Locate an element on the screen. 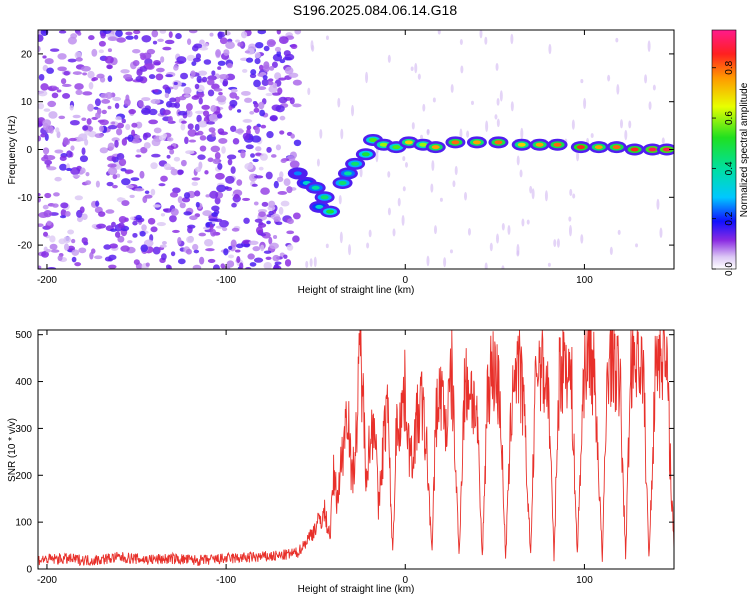  ridge-point is located at coordinates (330, 211).